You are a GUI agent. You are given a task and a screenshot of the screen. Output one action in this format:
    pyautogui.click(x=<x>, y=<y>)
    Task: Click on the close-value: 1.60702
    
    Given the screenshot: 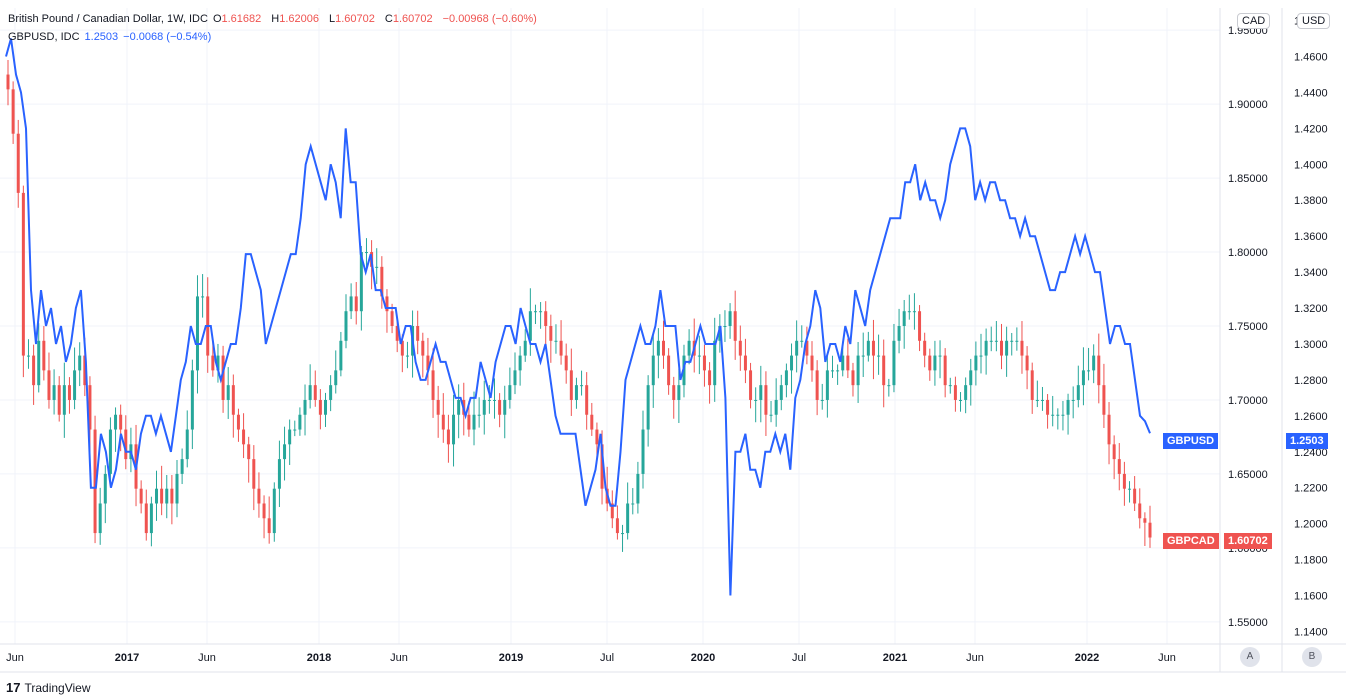 What is the action you would take?
    pyautogui.click(x=412, y=19)
    